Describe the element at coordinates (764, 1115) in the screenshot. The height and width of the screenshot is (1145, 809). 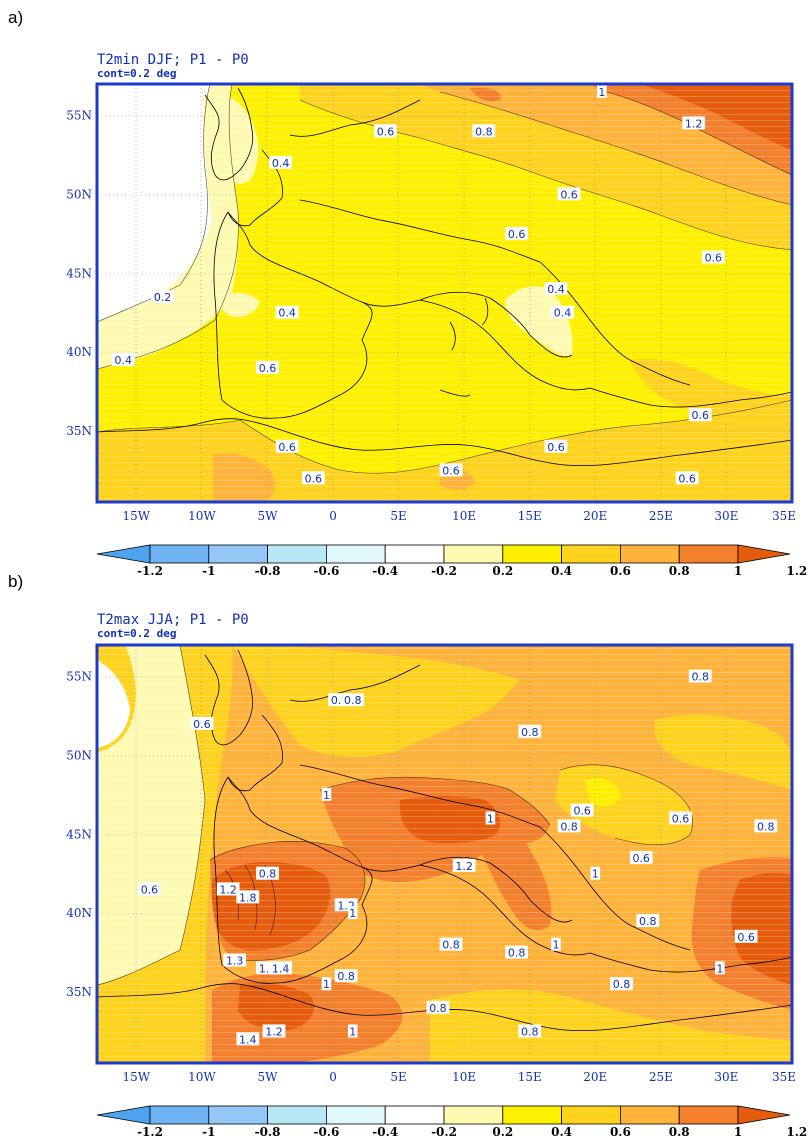
I see `colorbar-arrow-right` at that location.